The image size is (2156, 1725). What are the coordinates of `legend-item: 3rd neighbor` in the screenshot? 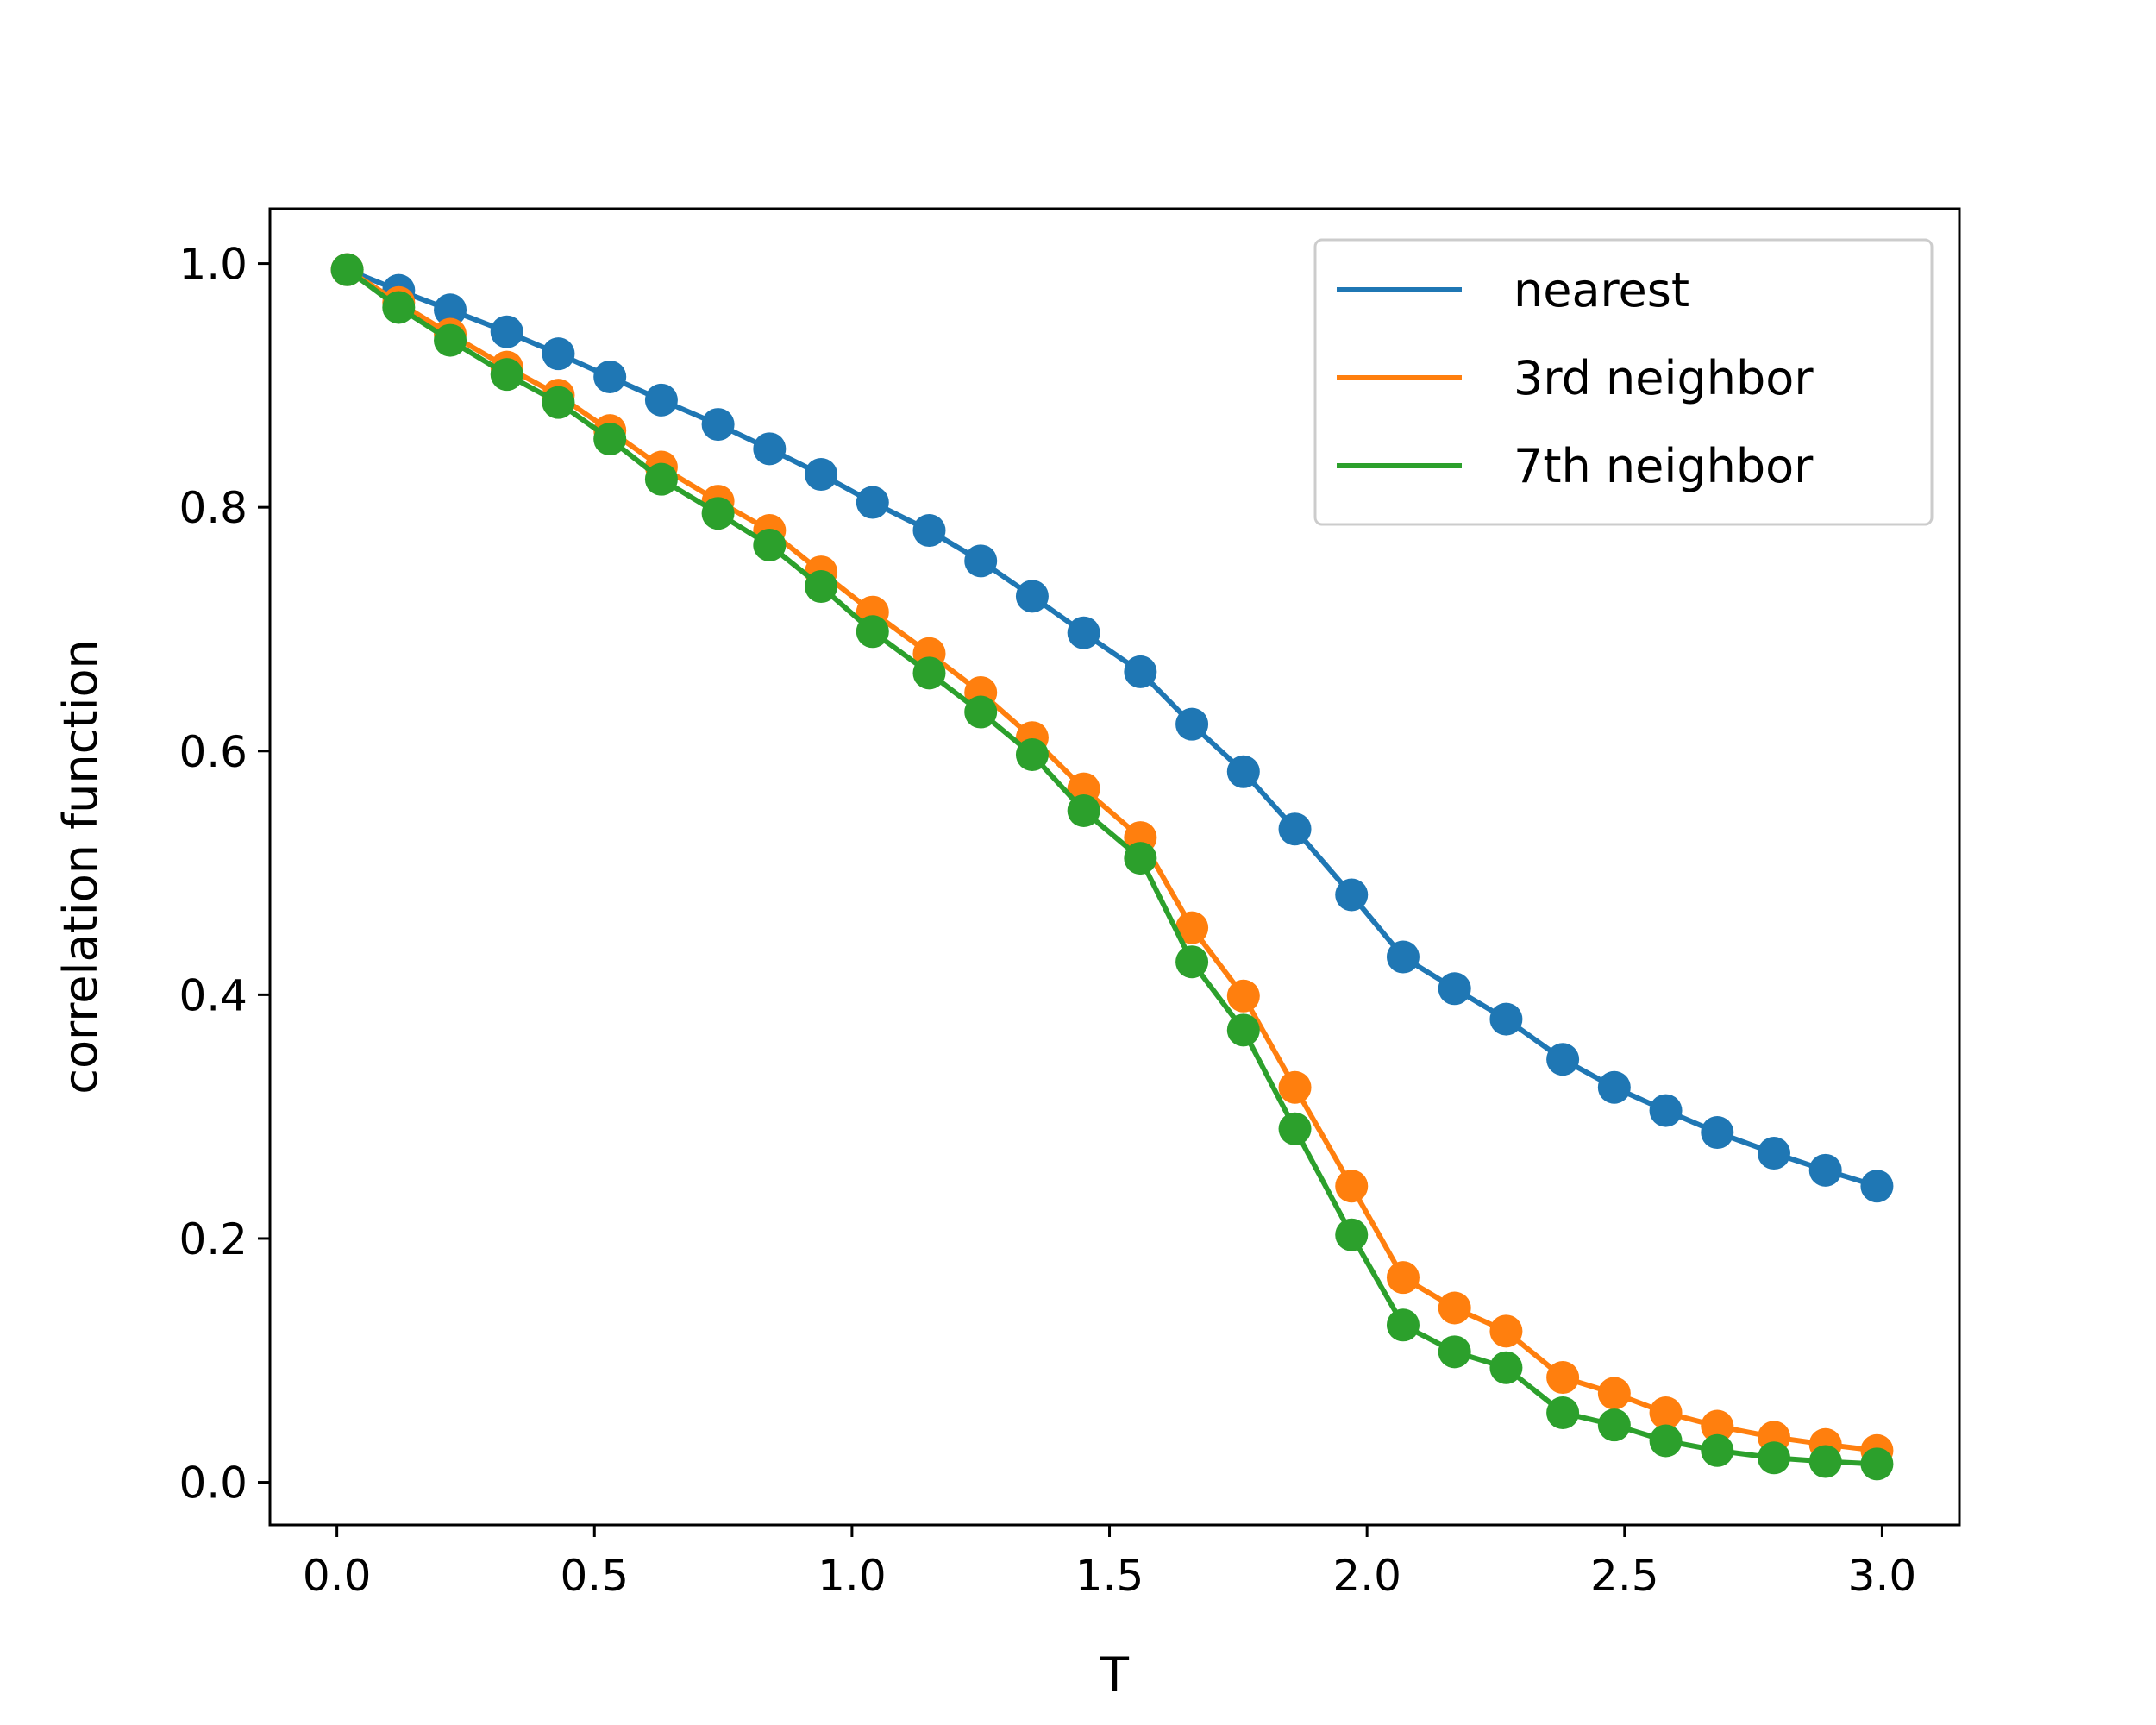 It's located at (1575, 378).